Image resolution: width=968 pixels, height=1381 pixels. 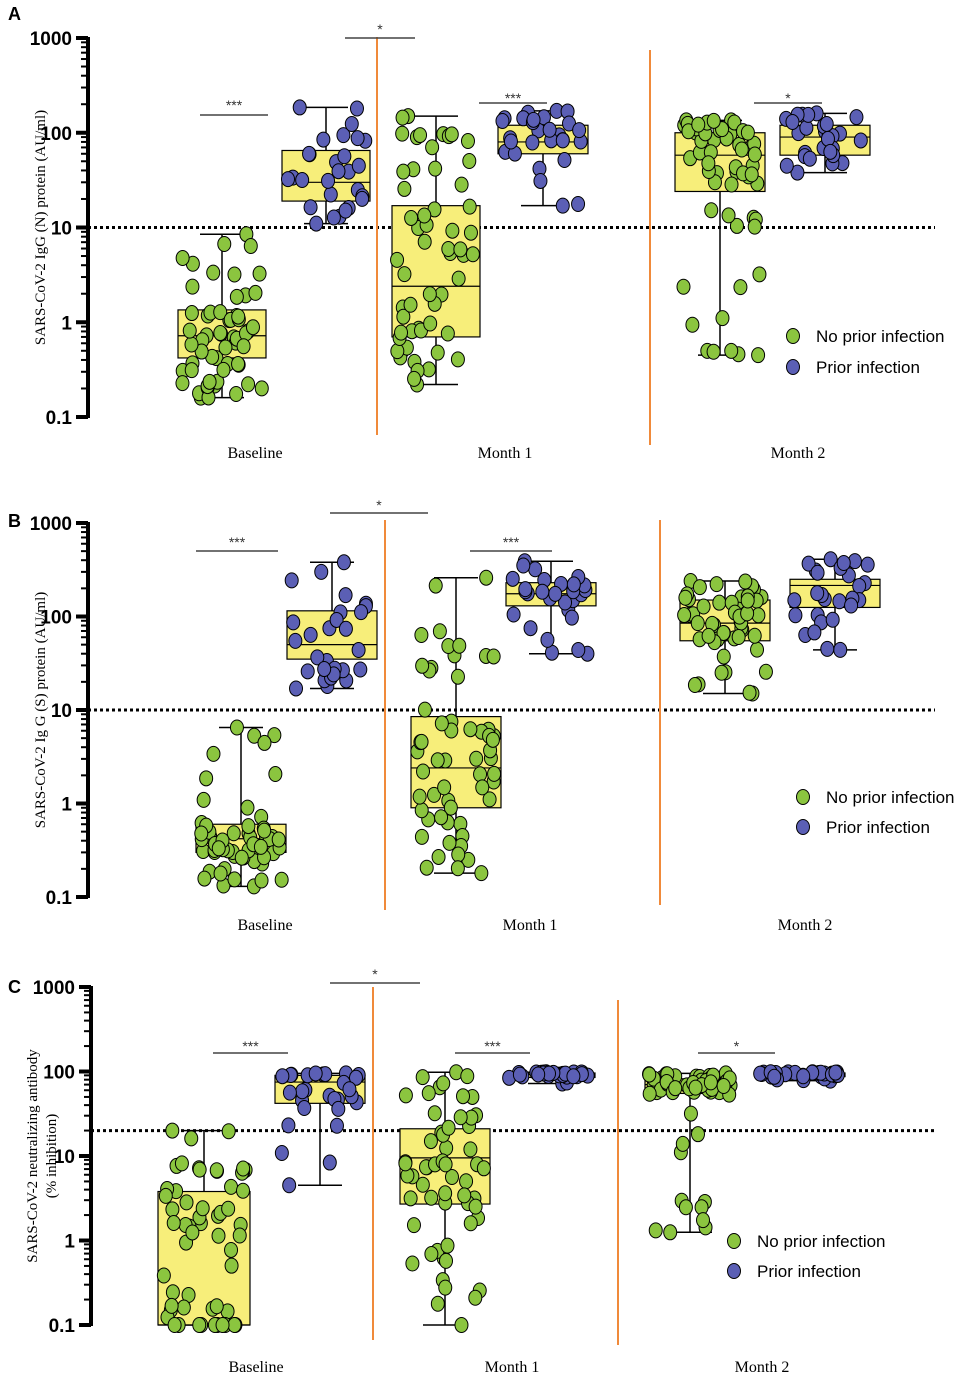 What do you see at coordinates (878, 827) in the screenshot?
I see `legend-label: Prior infection` at bounding box center [878, 827].